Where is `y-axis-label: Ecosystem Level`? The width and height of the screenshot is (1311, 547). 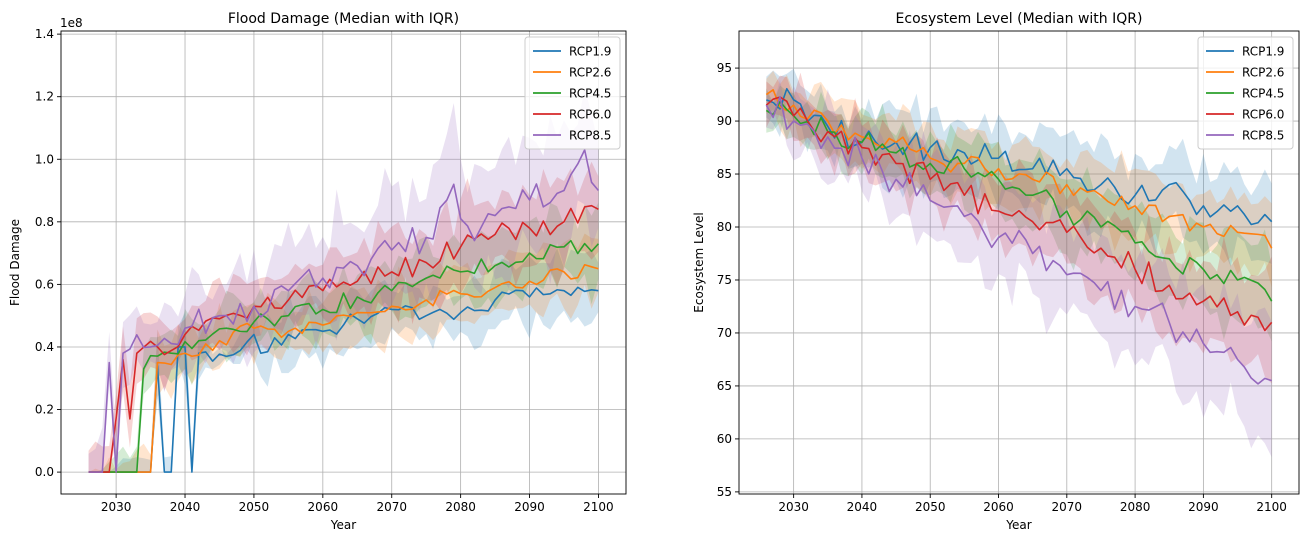
y-axis-label: Ecosystem Level is located at coordinates (699, 262).